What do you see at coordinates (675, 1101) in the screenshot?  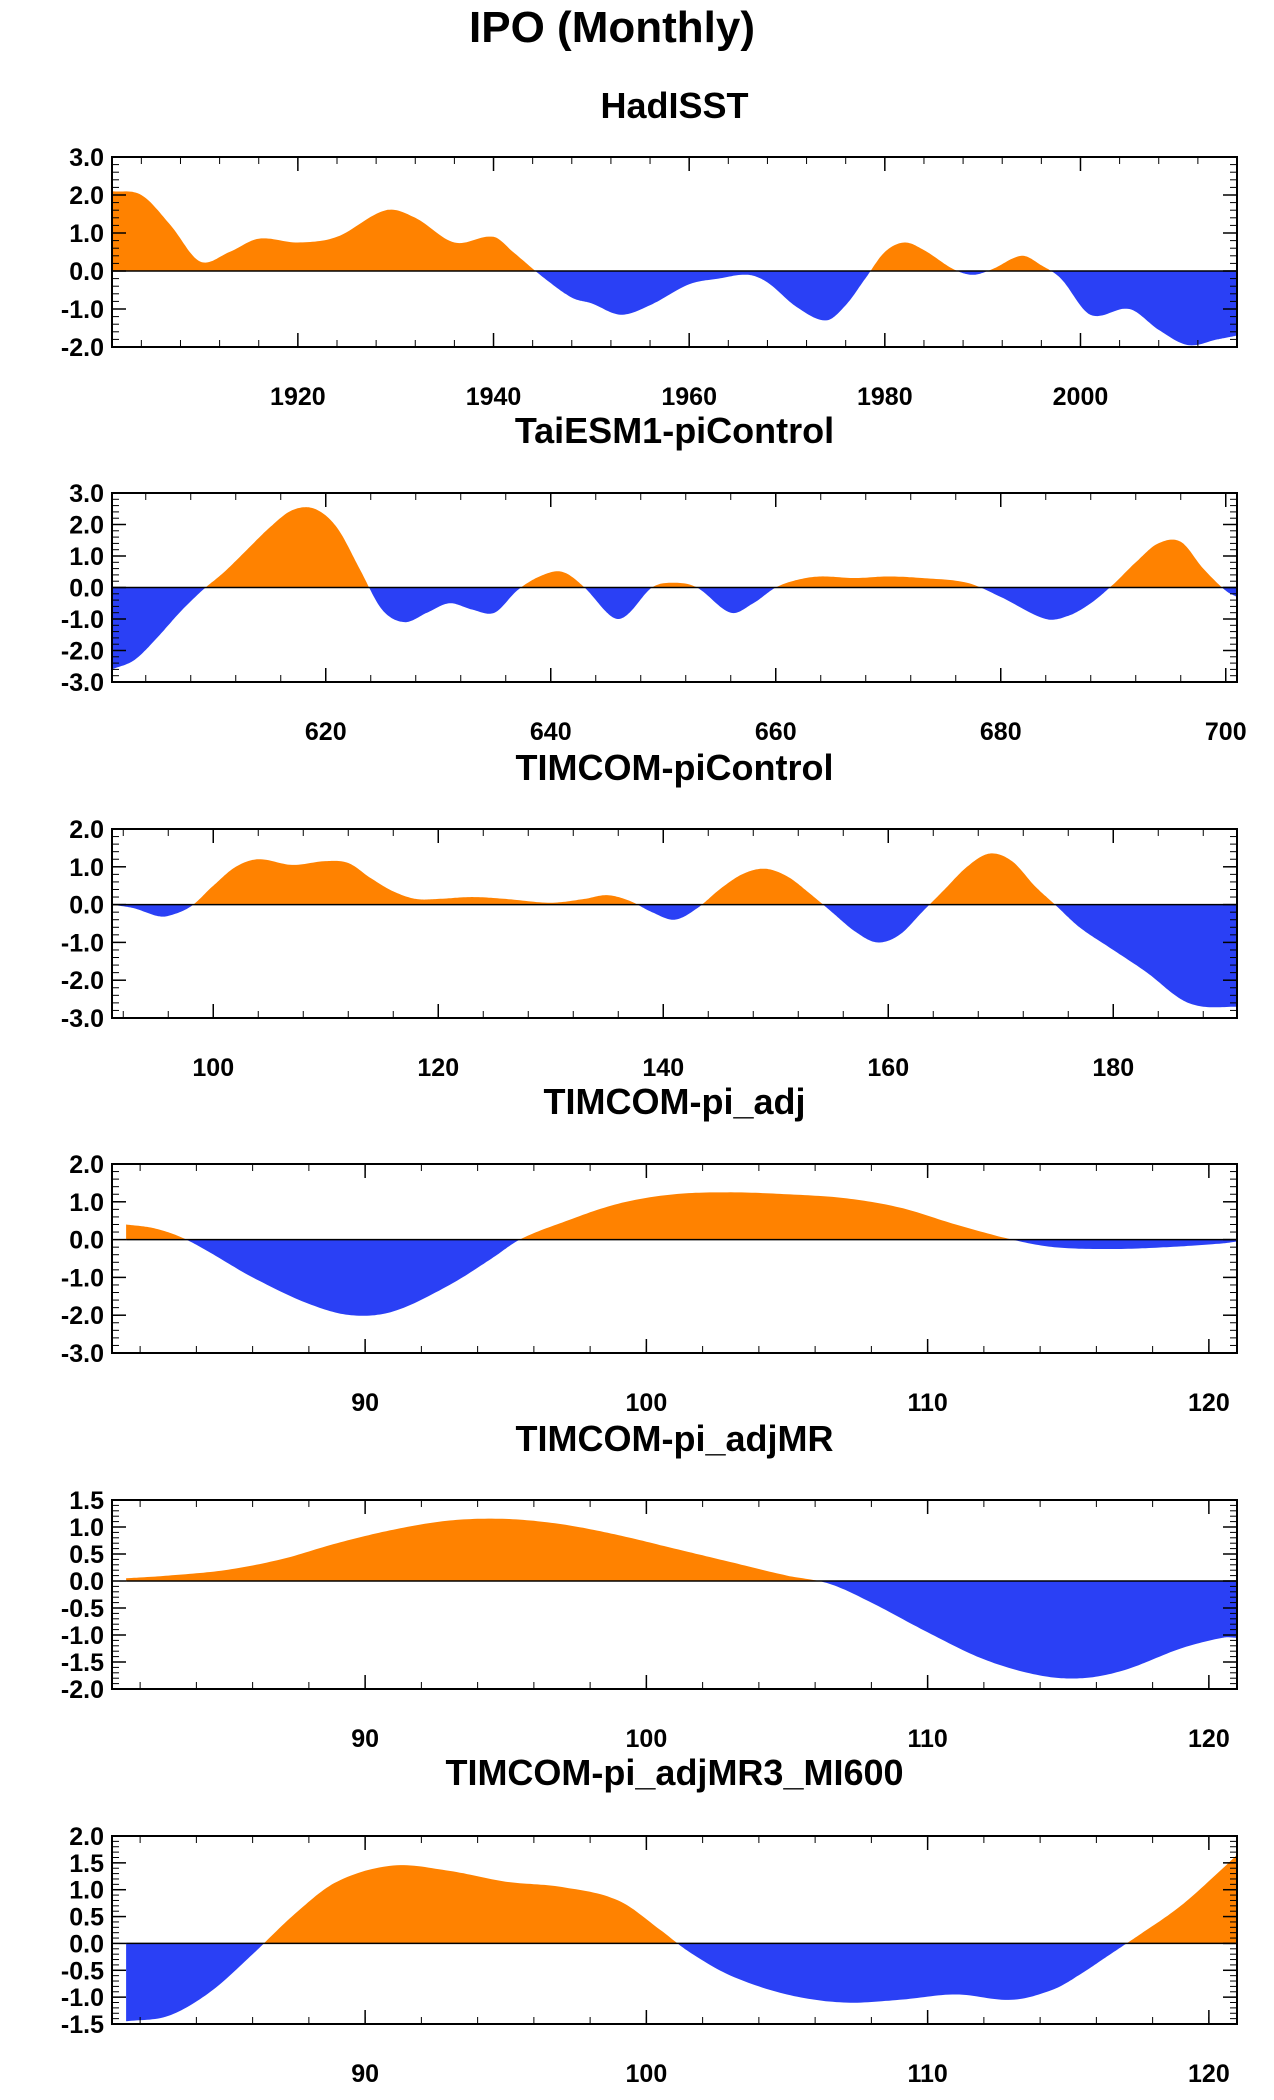 I see `panel-title: TIMCOM-pi_adj` at bounding box center [675, 1101].